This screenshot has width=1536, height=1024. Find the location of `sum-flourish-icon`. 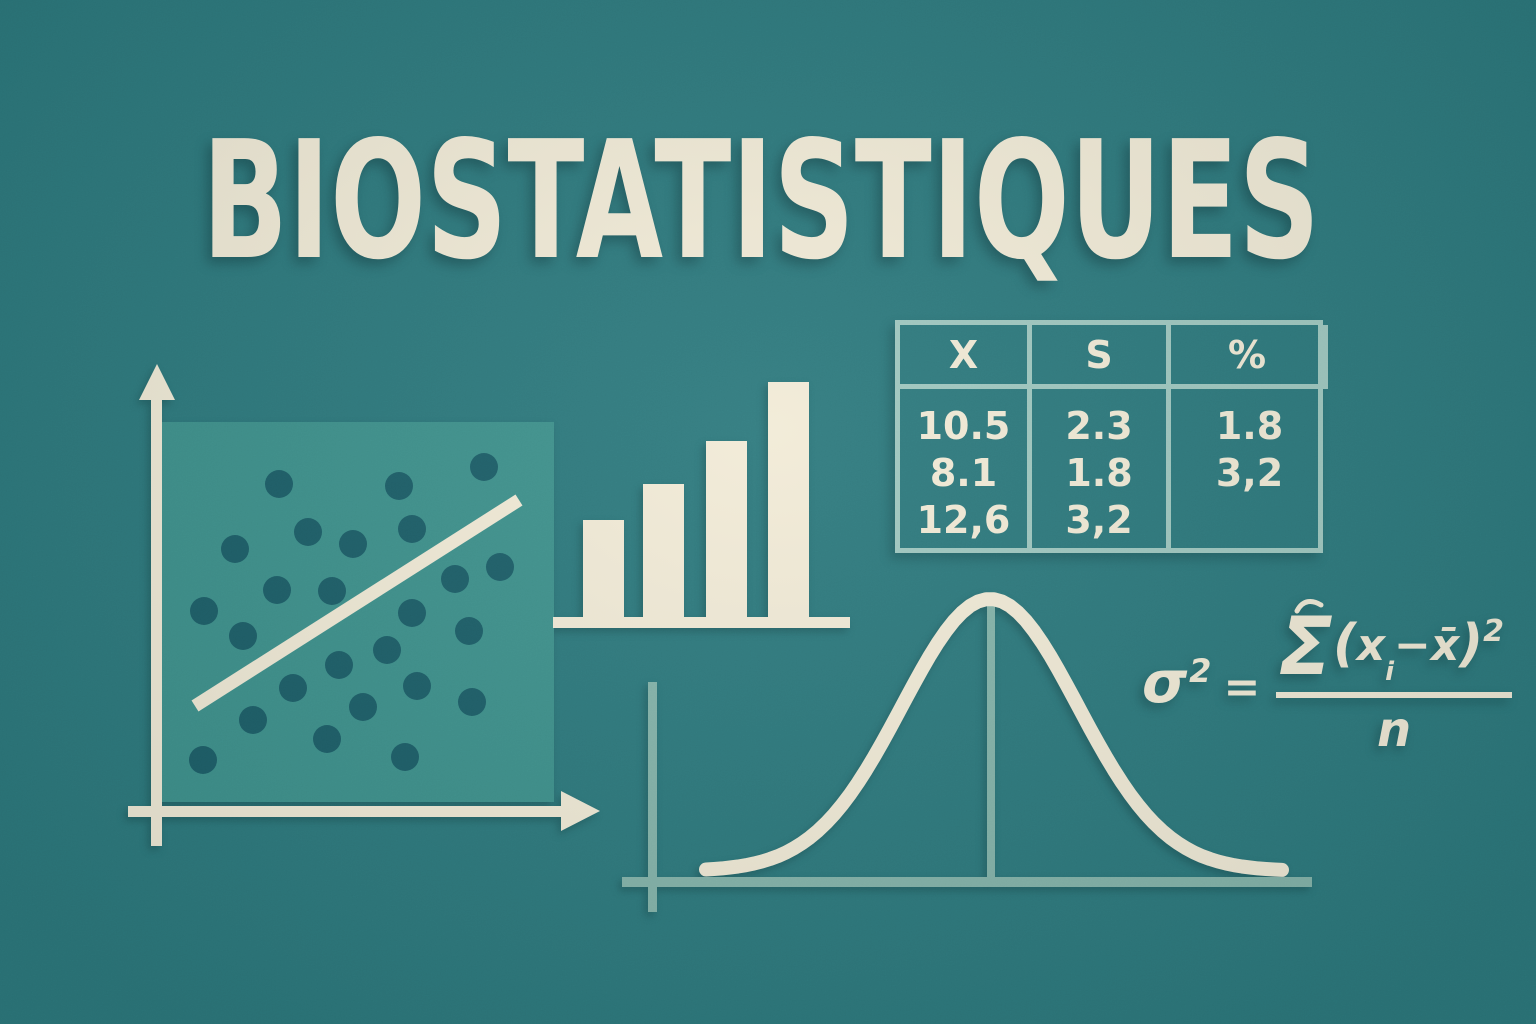

sum-flourish-icon is located at coordinates (1309, 606).